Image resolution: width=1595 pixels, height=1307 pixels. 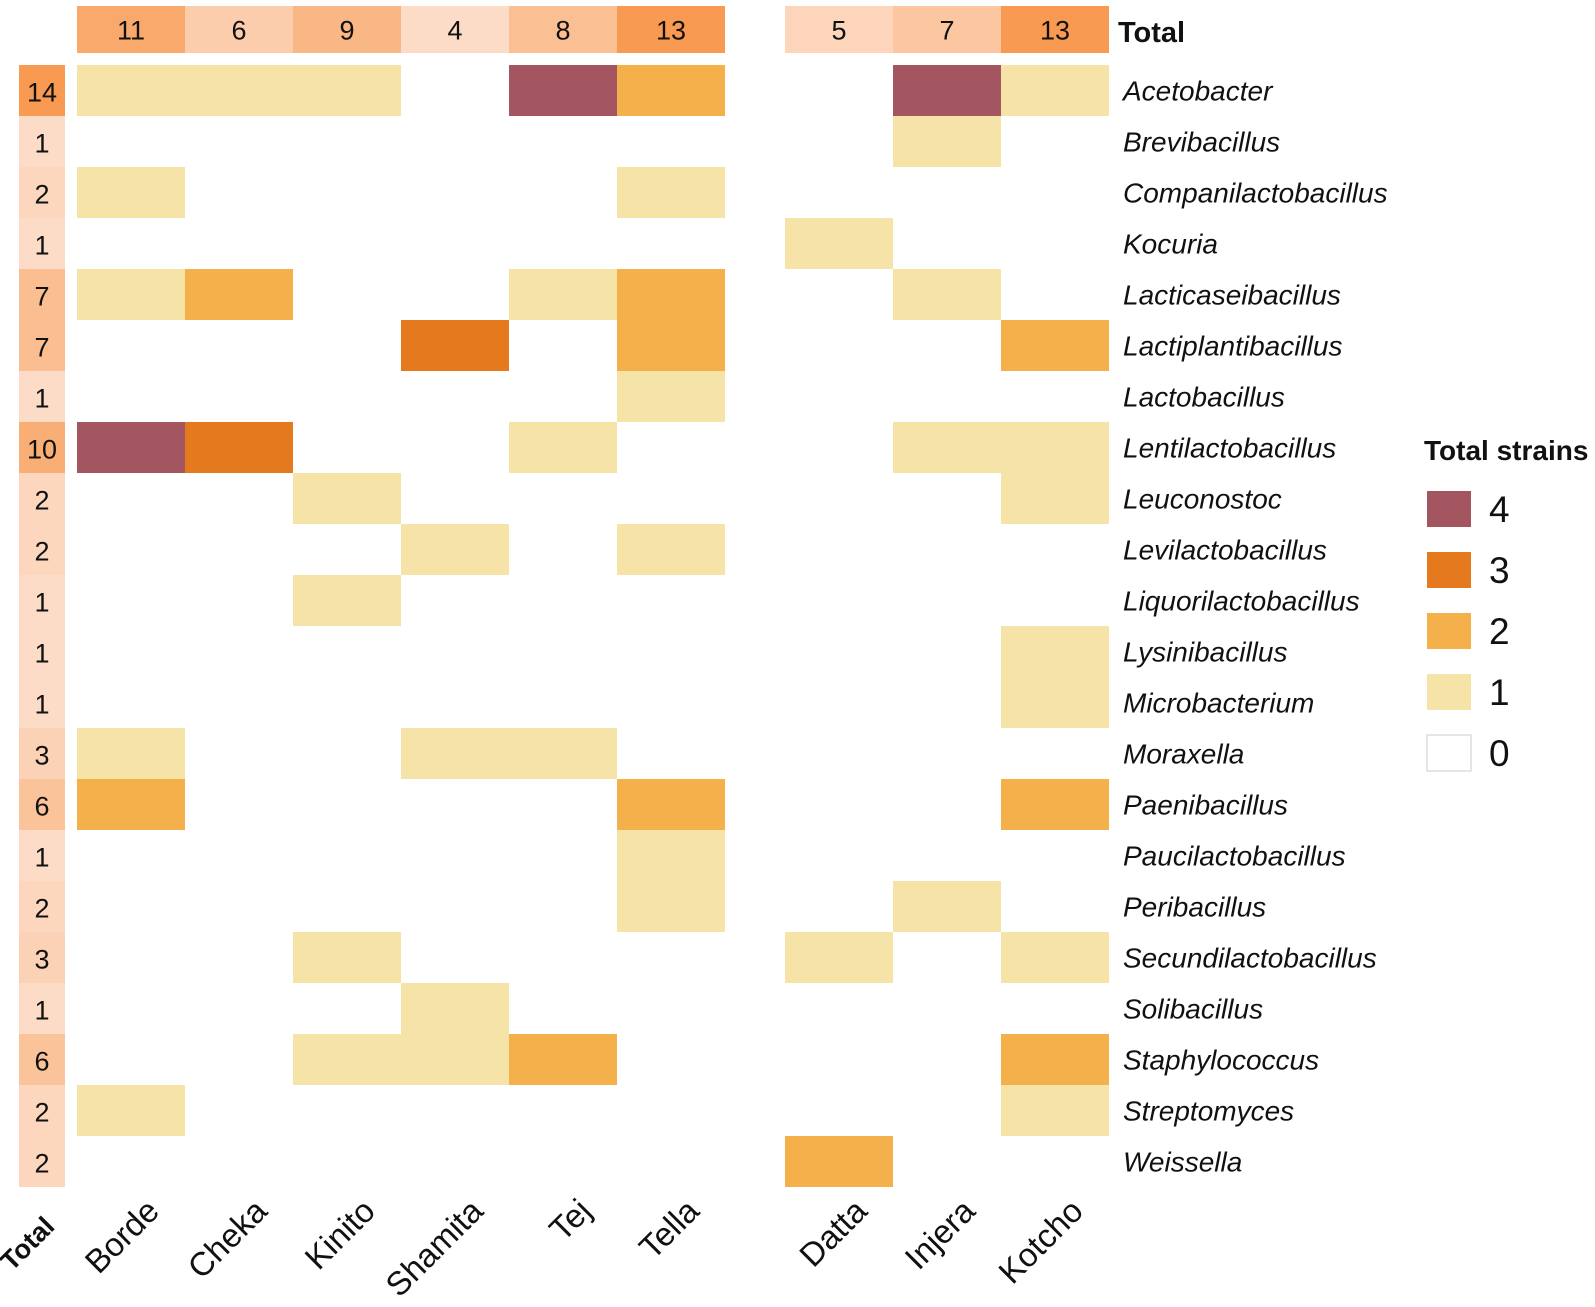 I want to click on row-total-value: 10, so click(x=42, y=450).